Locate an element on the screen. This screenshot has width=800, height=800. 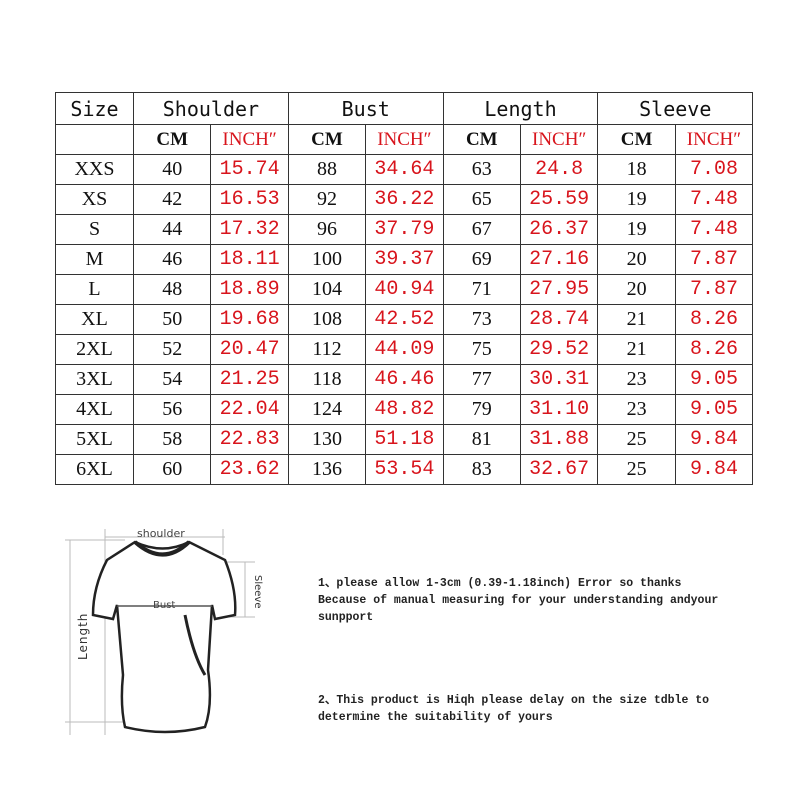
label-length: Length is located at coordinates (83, 636).